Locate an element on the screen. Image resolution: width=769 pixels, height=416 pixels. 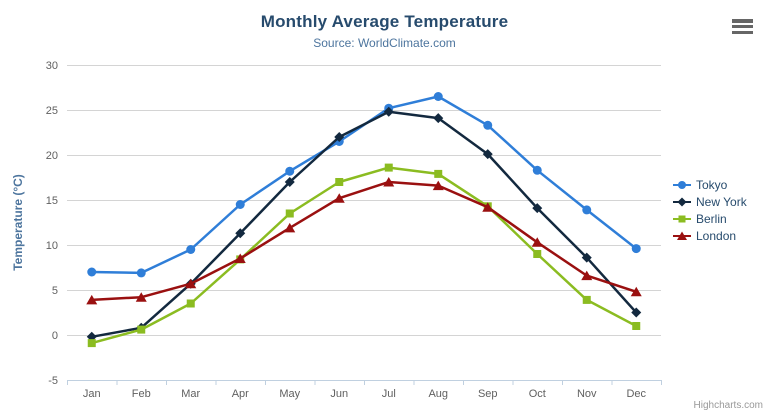
x-tick-label: Jan is located at coordinates (92, 394).